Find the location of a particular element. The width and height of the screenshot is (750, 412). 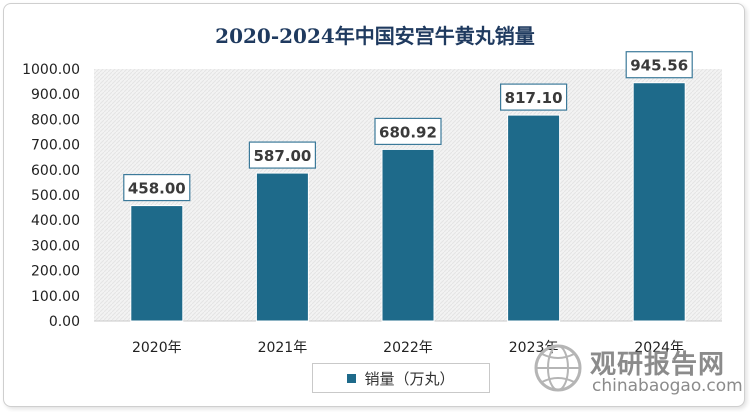

x-tick-label: 2024年 is located at coordinates (659, 348).